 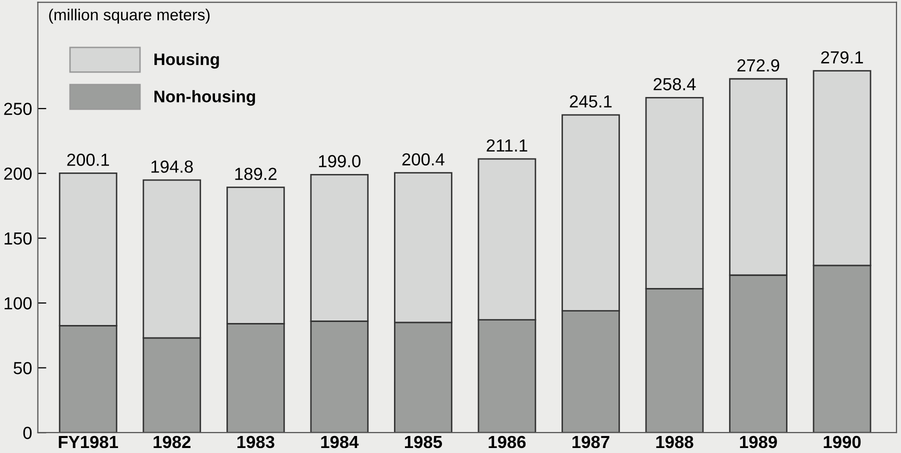 What do you see at coordinates (675, 84) in the screenshot?
I see `total-label: 258.4` at bounding box center [675, 84].